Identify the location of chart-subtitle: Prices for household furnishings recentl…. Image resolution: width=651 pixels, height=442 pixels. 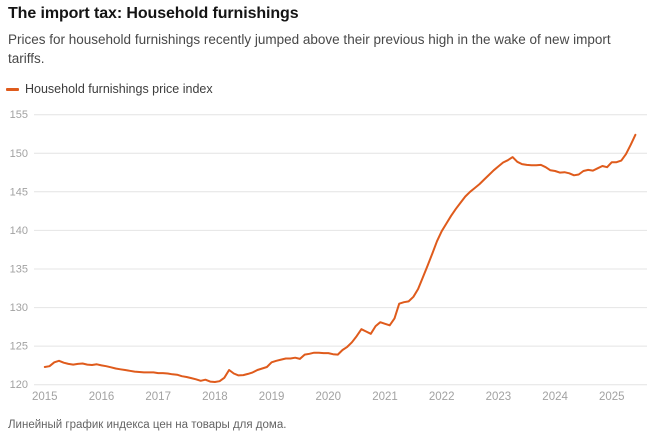
(309, 49).